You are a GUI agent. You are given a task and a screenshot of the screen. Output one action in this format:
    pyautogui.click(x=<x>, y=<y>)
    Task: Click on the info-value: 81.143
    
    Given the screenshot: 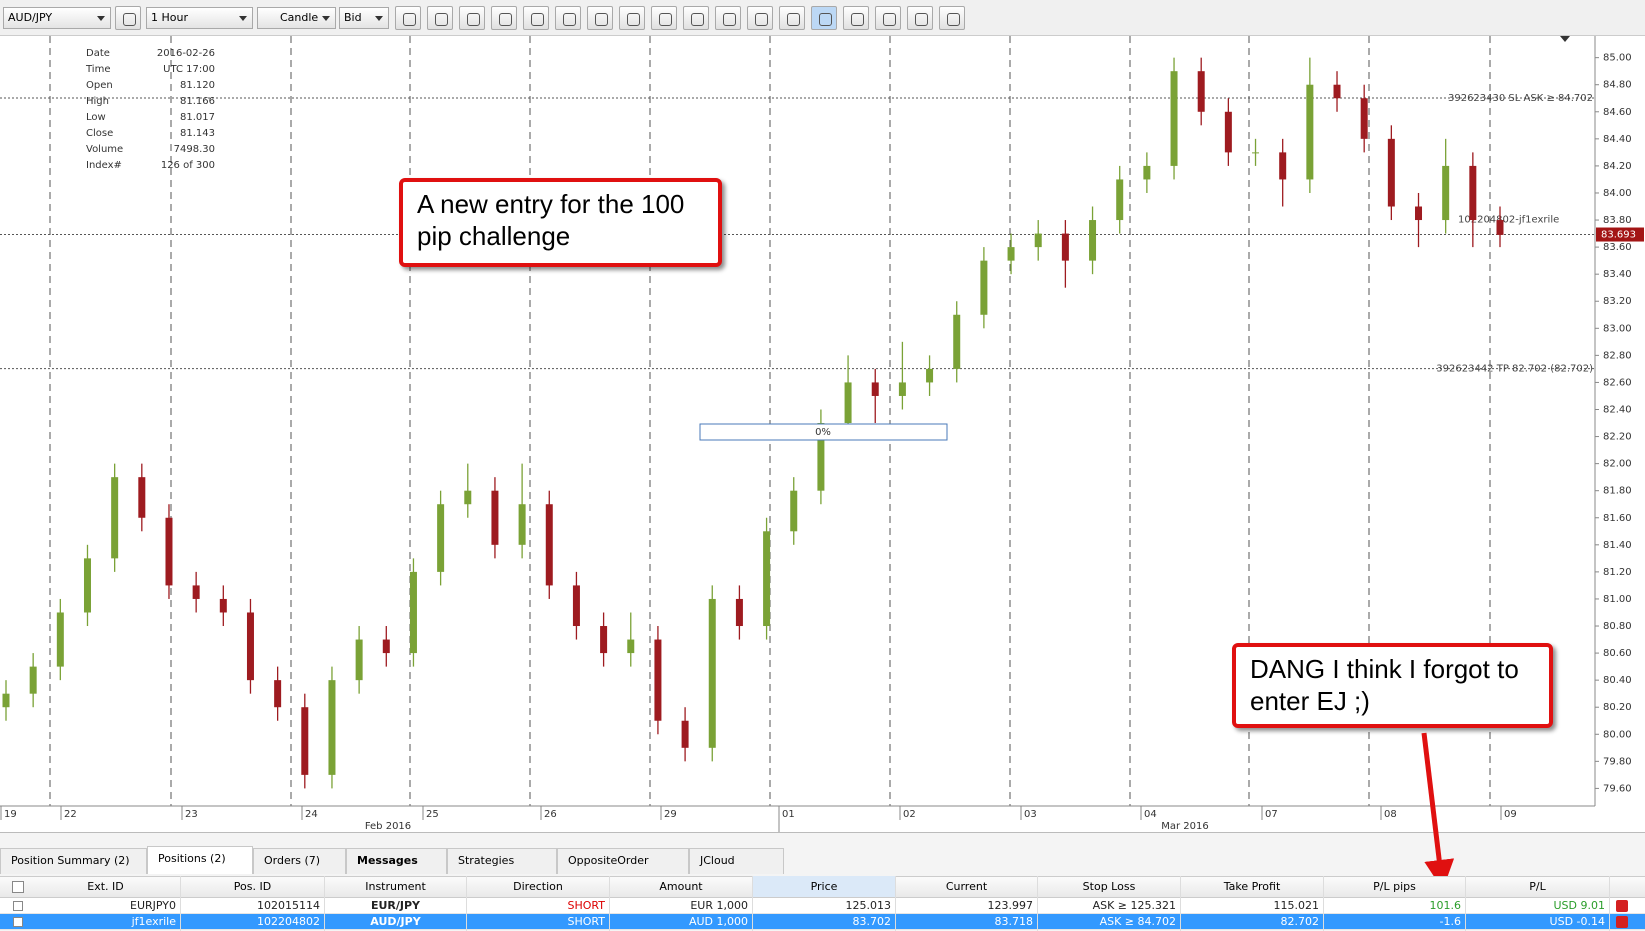 What is the action you would take?
    pyautogui.click(x=197, y=133)
    